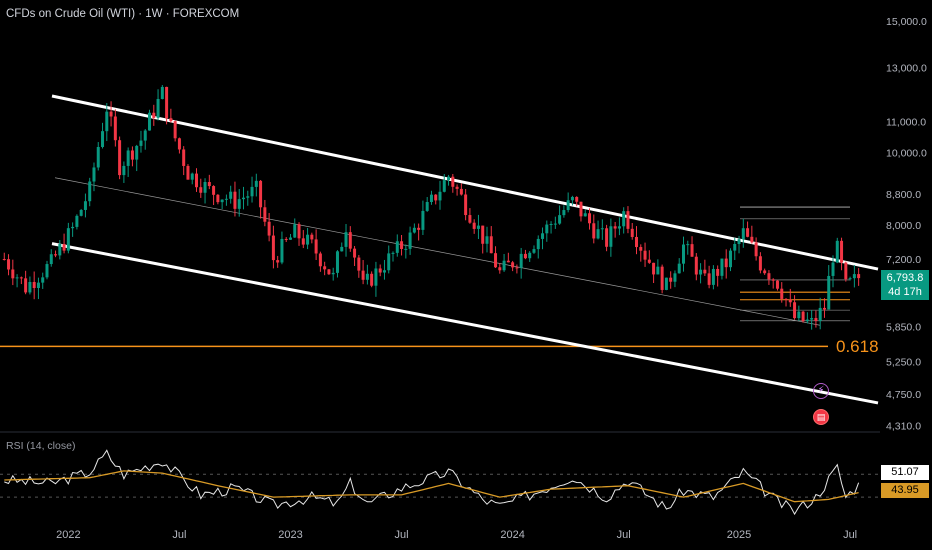 Image resolution: width=932 pixels, height=550 pixels. I want to click on rsi-ma-line, so click(431, 486).